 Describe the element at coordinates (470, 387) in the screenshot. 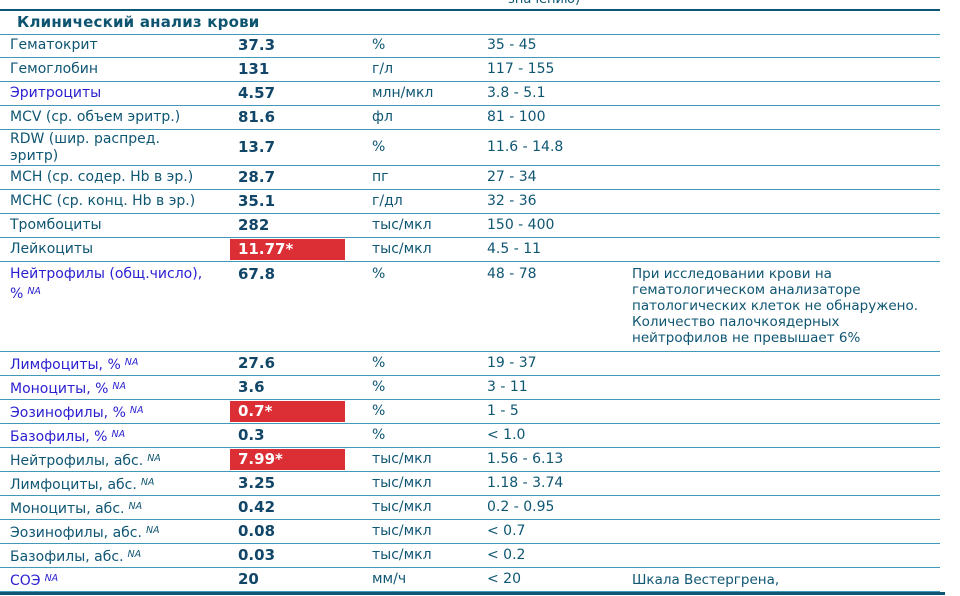

I see `table-row: Моноциты, % NA 3.6% 3 - 11` at that location.